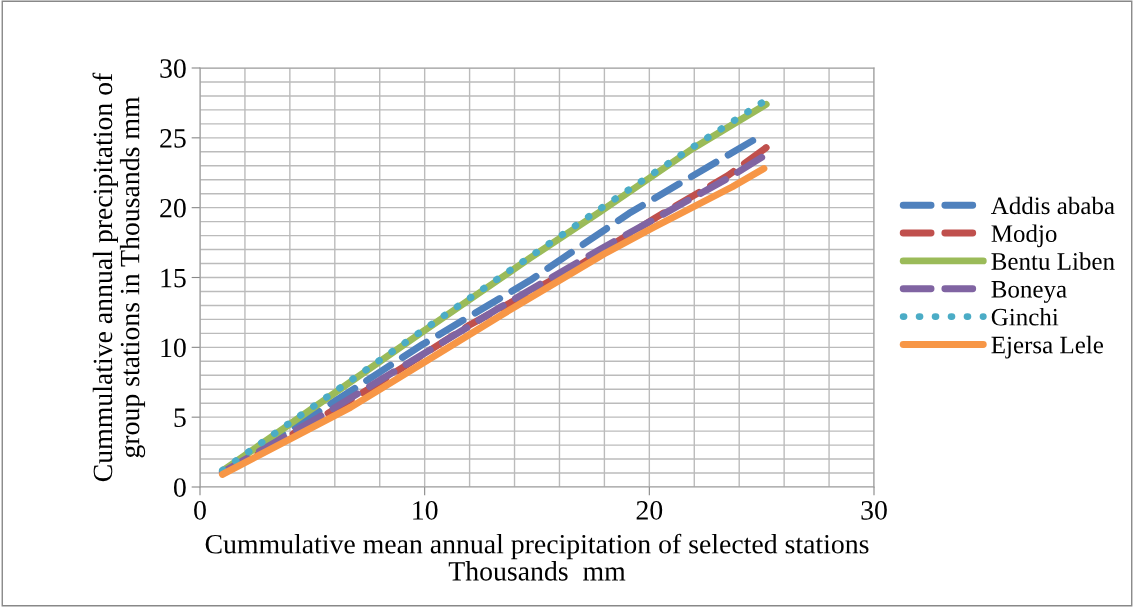  I want to click on x-tick-label: 20, so click(649, 510).